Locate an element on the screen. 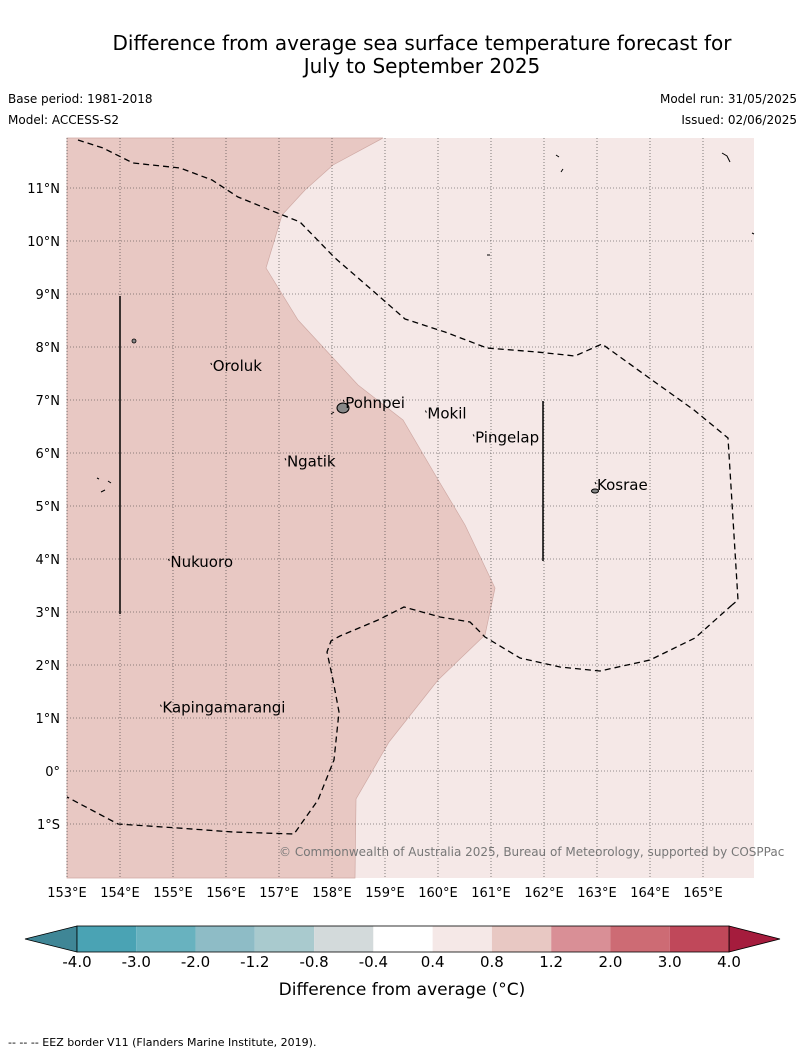 The width and height of the screenshot is (804, 1058). colorbar-over-arrow is located at coordinates (754, 939).